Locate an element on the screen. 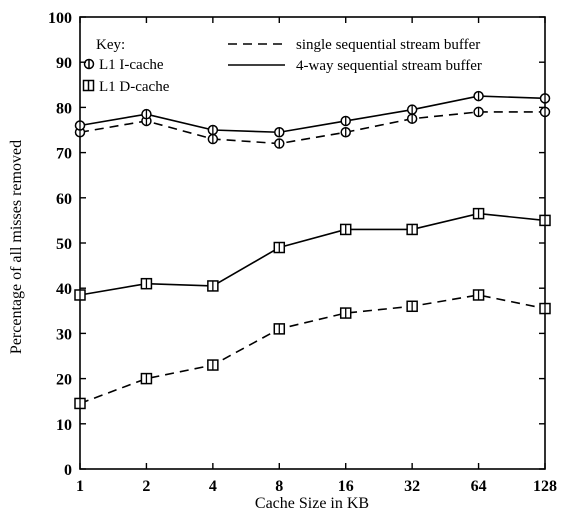 This screenshot has width=562, height=514. x-tick-label: 64 is located at coordinates (479, 486).